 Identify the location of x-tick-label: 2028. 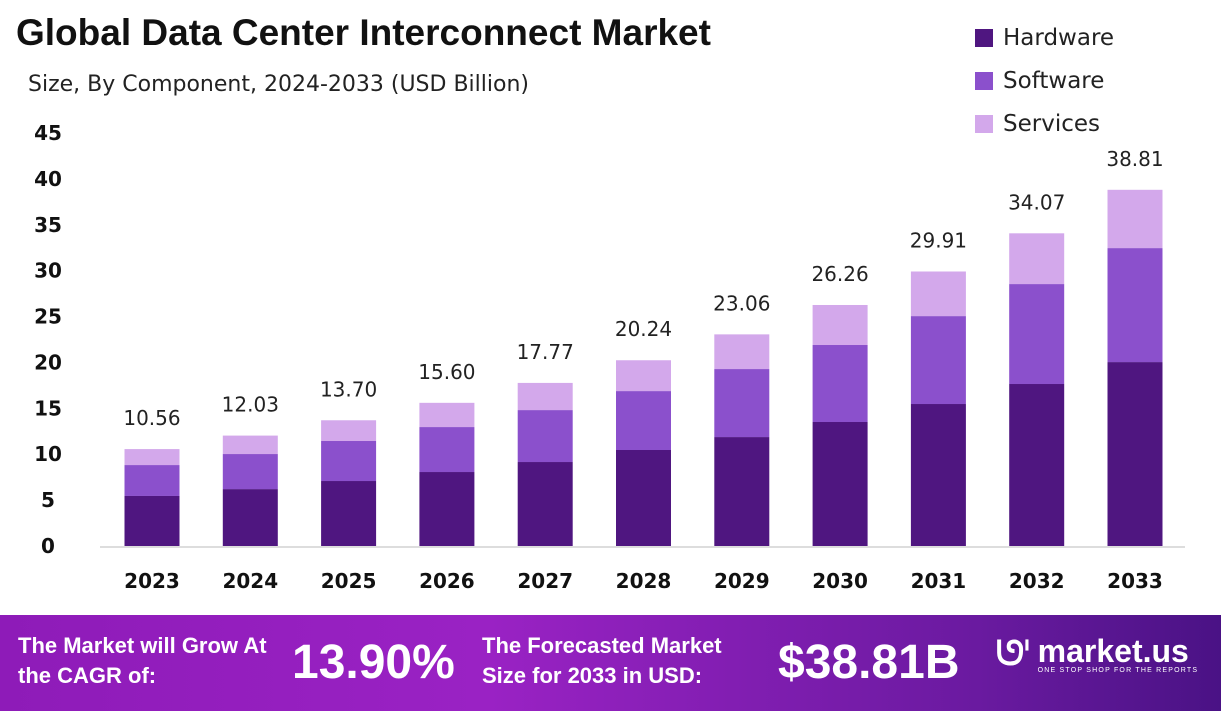
(644, 581).